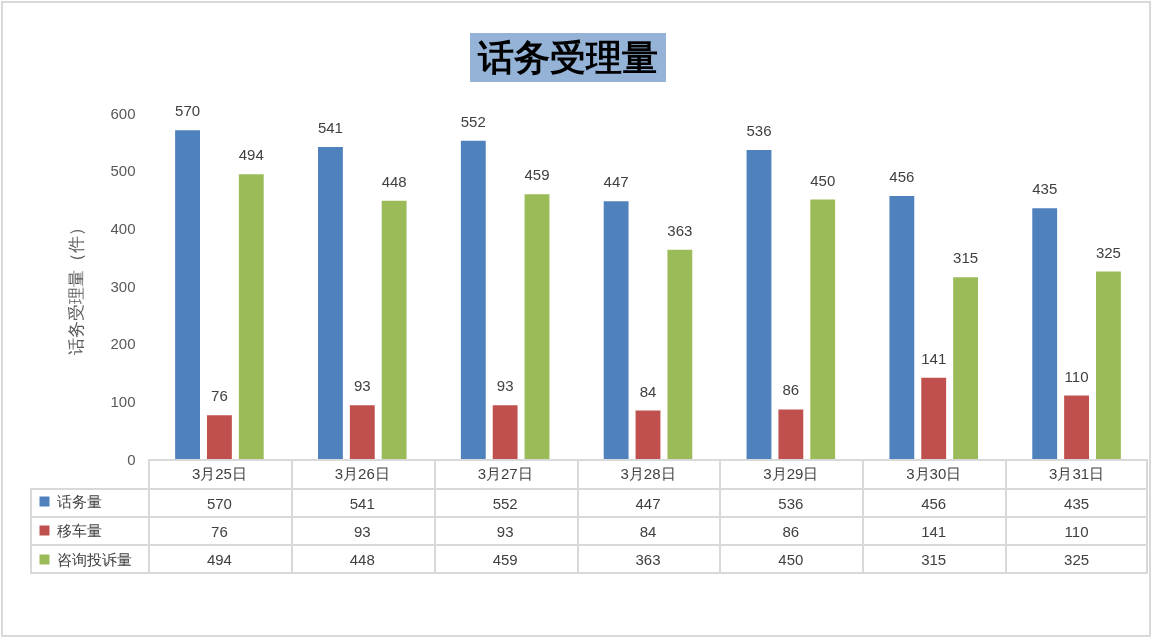  I want to click on text: 86, so click(791, 531).